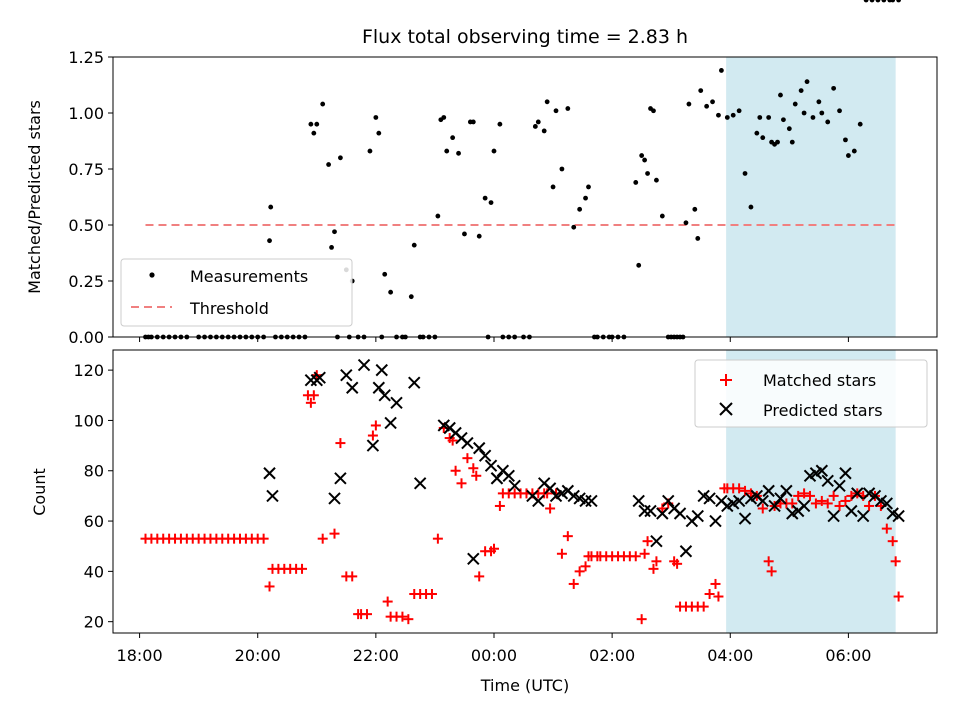 This screenshot has height=720, width=960. I want to click on bottom-x-axis: 18:00 20:00 22:00 00:00 02:00 04:00 06:00, so click(494, 649).